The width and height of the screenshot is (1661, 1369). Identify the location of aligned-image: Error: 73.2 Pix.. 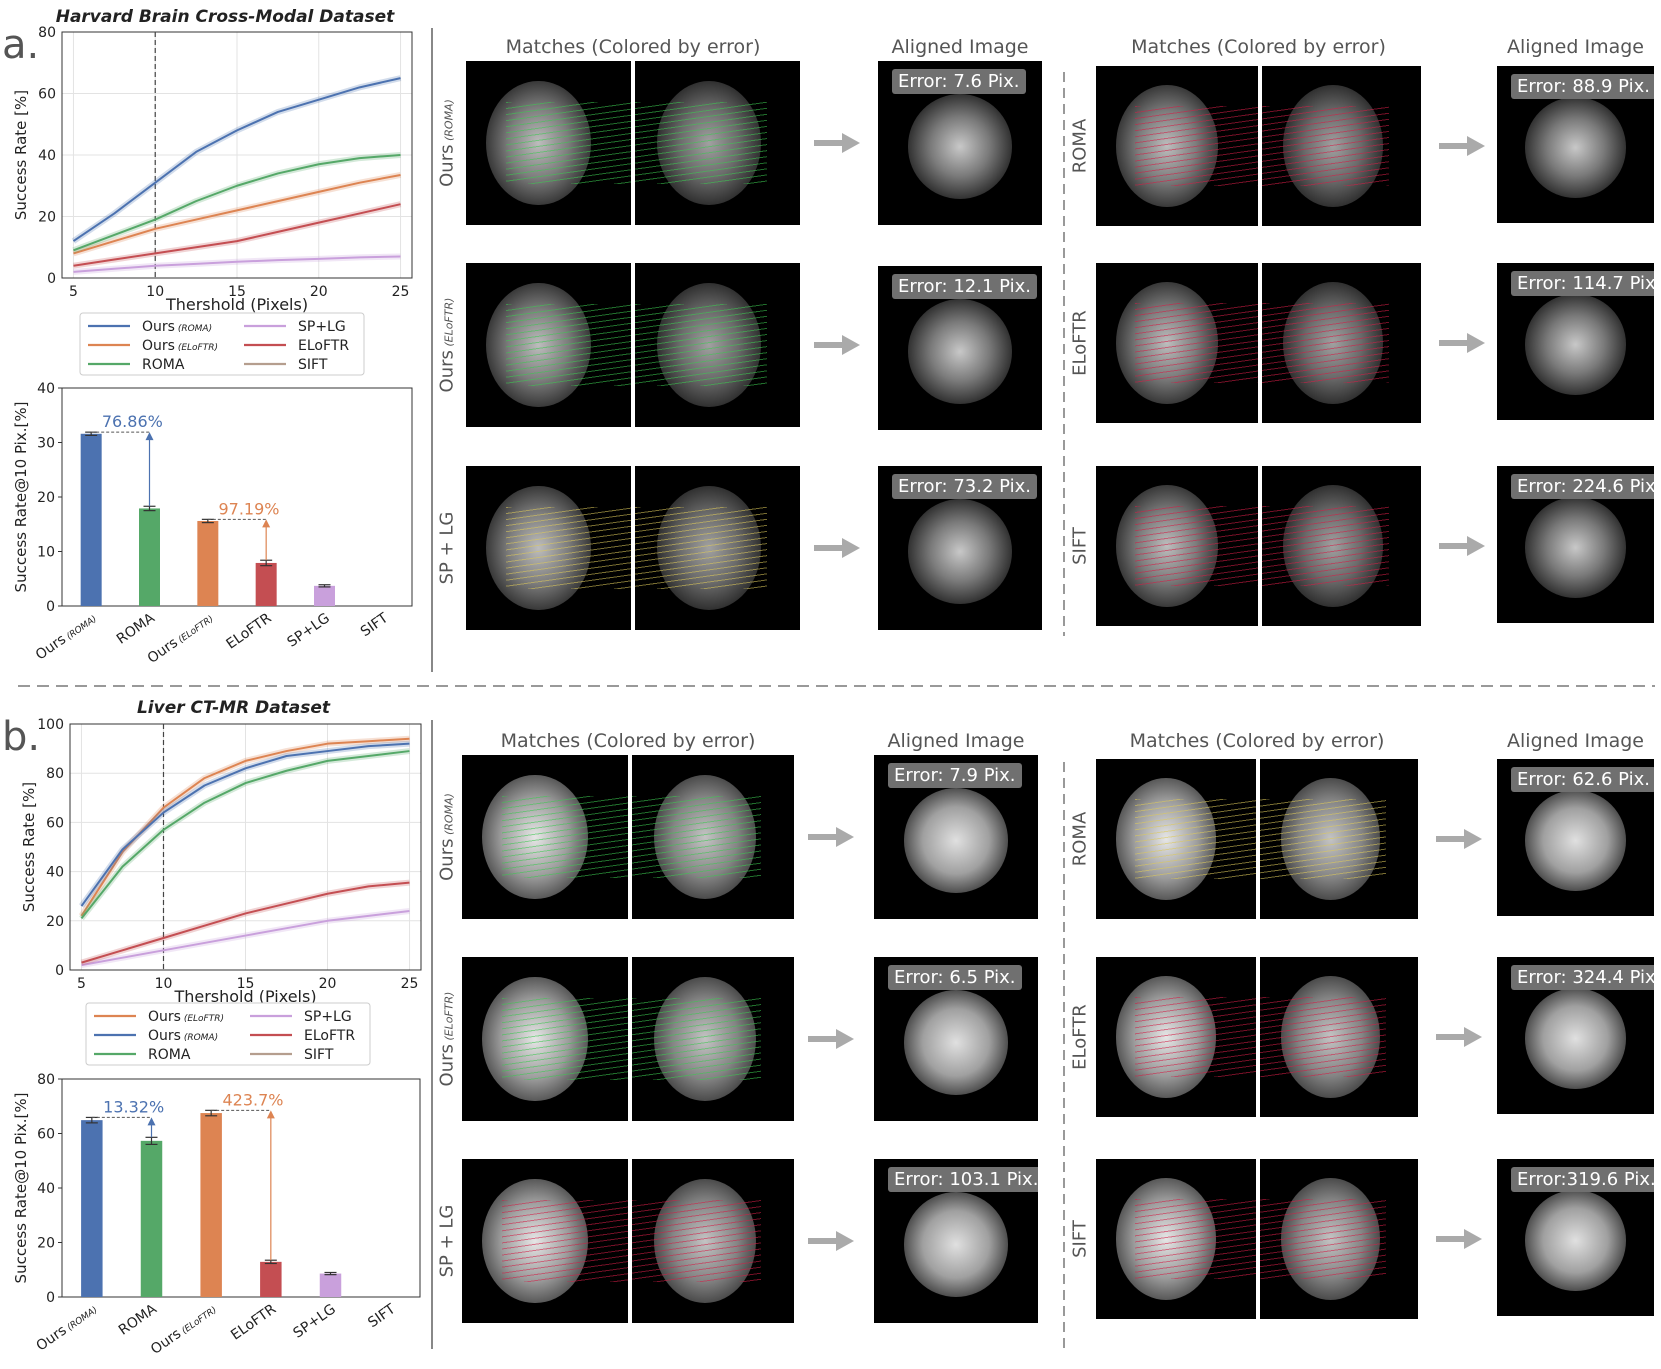
(960, 548).